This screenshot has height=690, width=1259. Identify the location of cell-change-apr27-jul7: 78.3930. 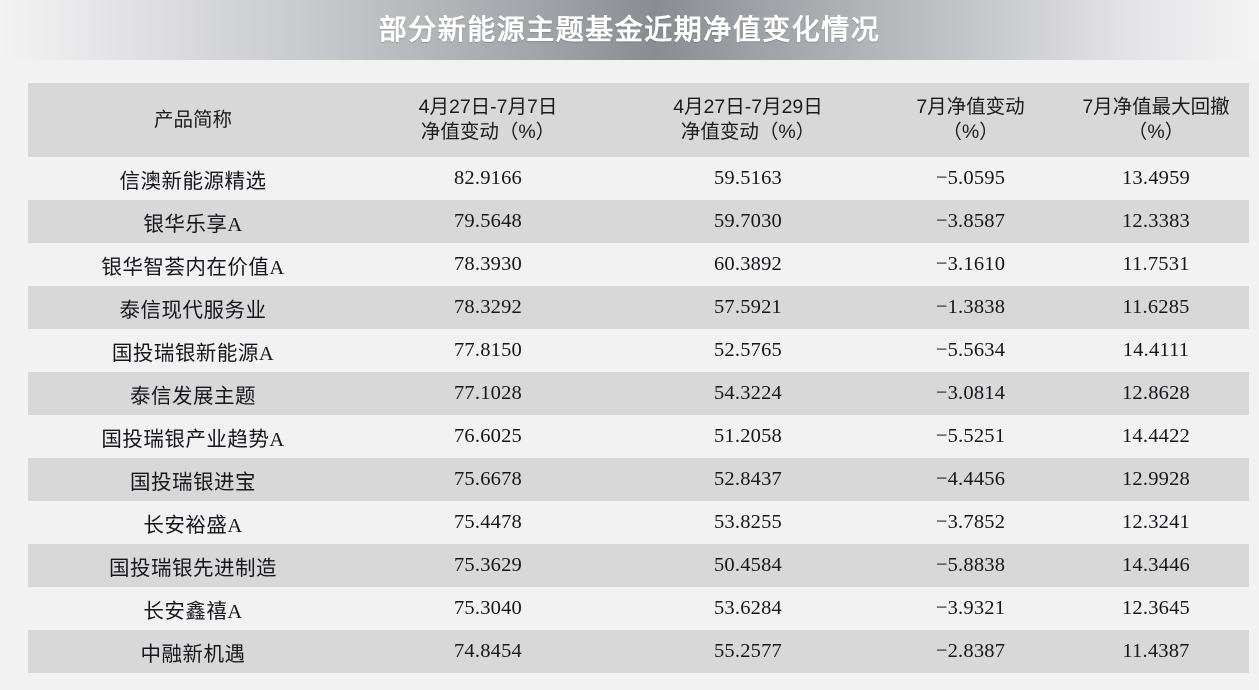
(488, 264).